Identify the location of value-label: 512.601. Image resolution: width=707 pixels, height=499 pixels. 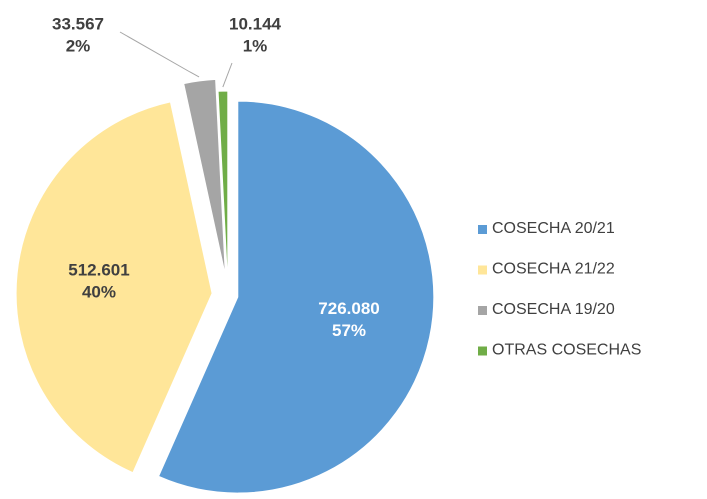
(98, 269).